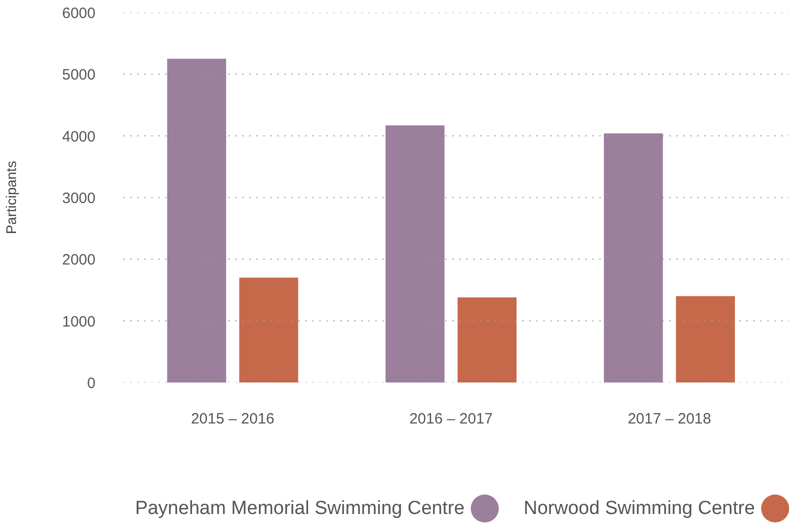  Describe the element at coordinates (232, 419) in the screenshot. I see `x-tick-label: 2015 – 2016` at that location.